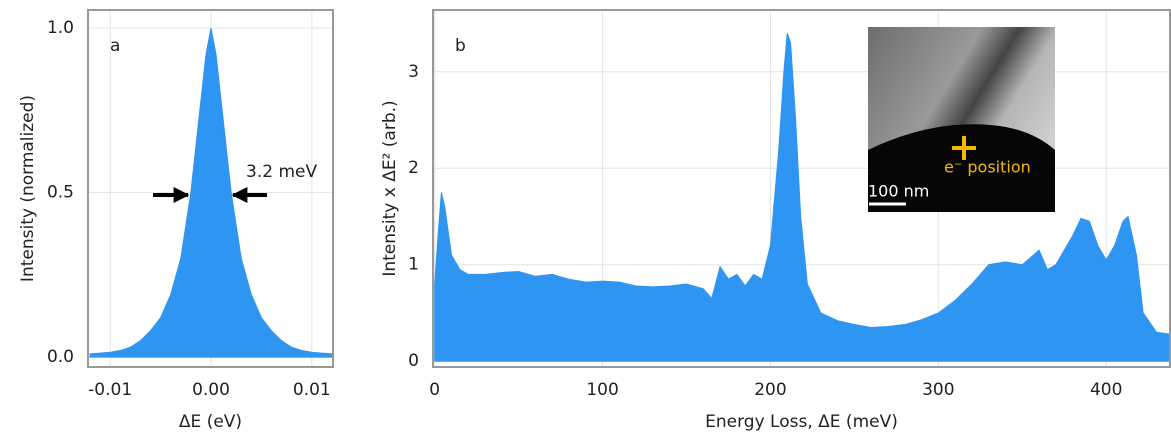  What do you see at coordinates (770, 390) in the screenshot?
I see `x-tick-label: 200` at bounding box center [770, 390].